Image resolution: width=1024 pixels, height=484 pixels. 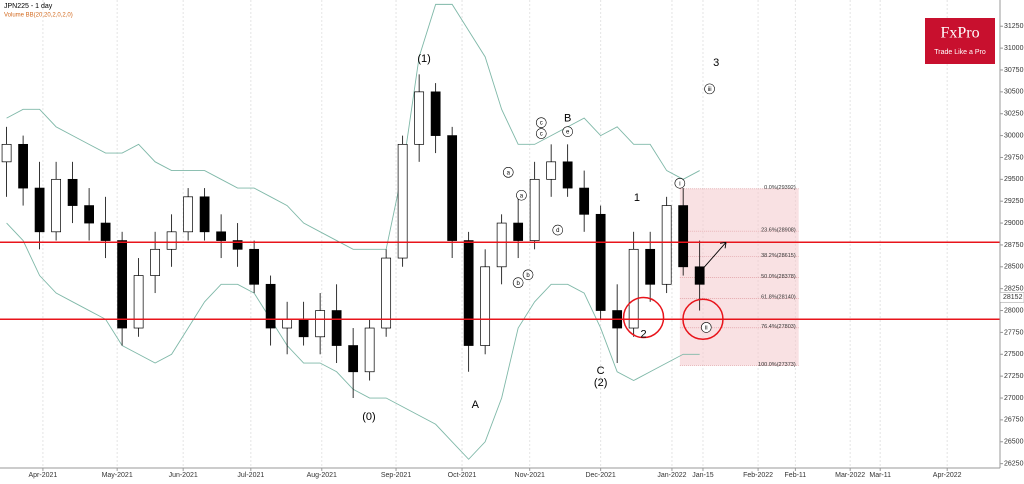 What do you see at coordinates (1014, 223) in the screenshot?
I see `y-tick-label: 29000` at bounding box center [1014, 223].